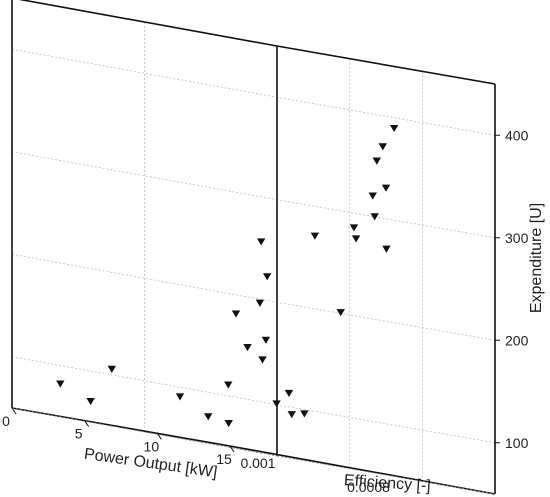 The image size is (550, 497). Describe the element at coordinates (152, 446) in the screenshot. I see `x-tick-label-2: 10` at that location.